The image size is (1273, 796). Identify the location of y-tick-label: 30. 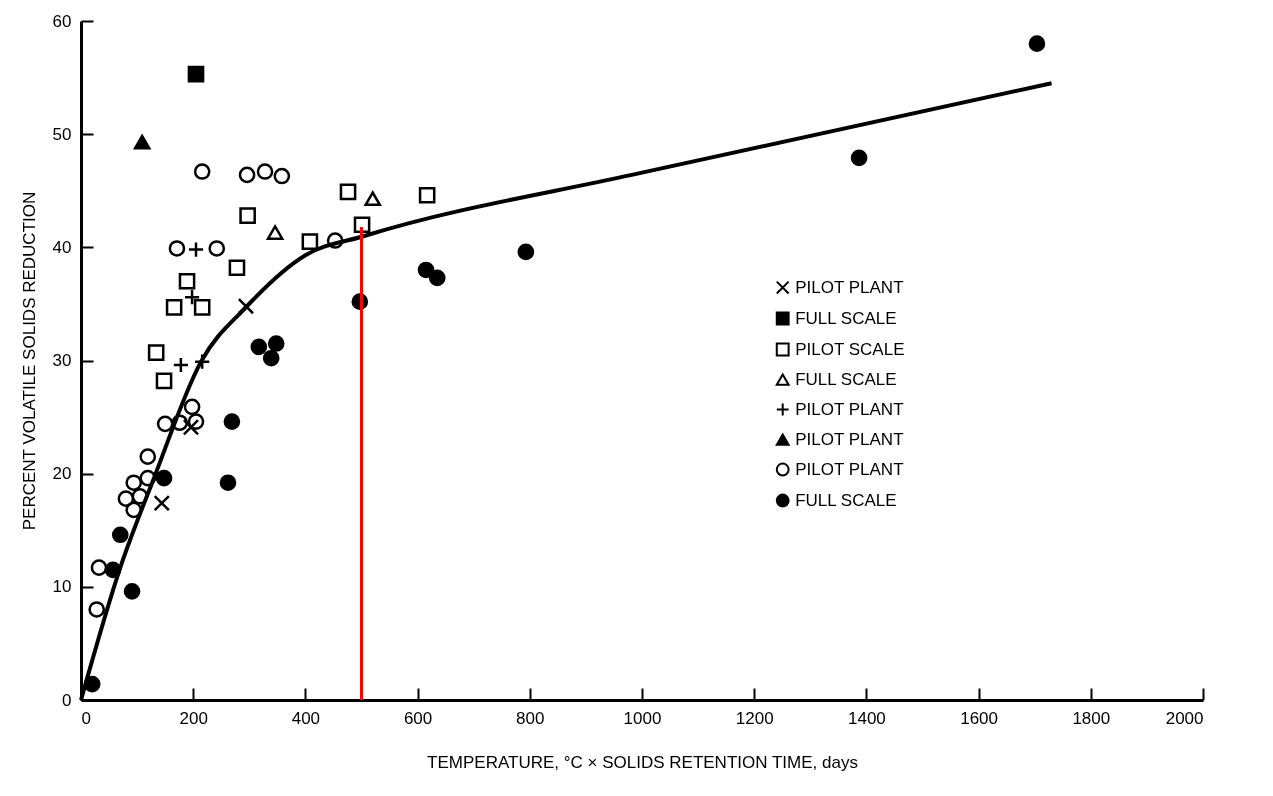
(62, 360).